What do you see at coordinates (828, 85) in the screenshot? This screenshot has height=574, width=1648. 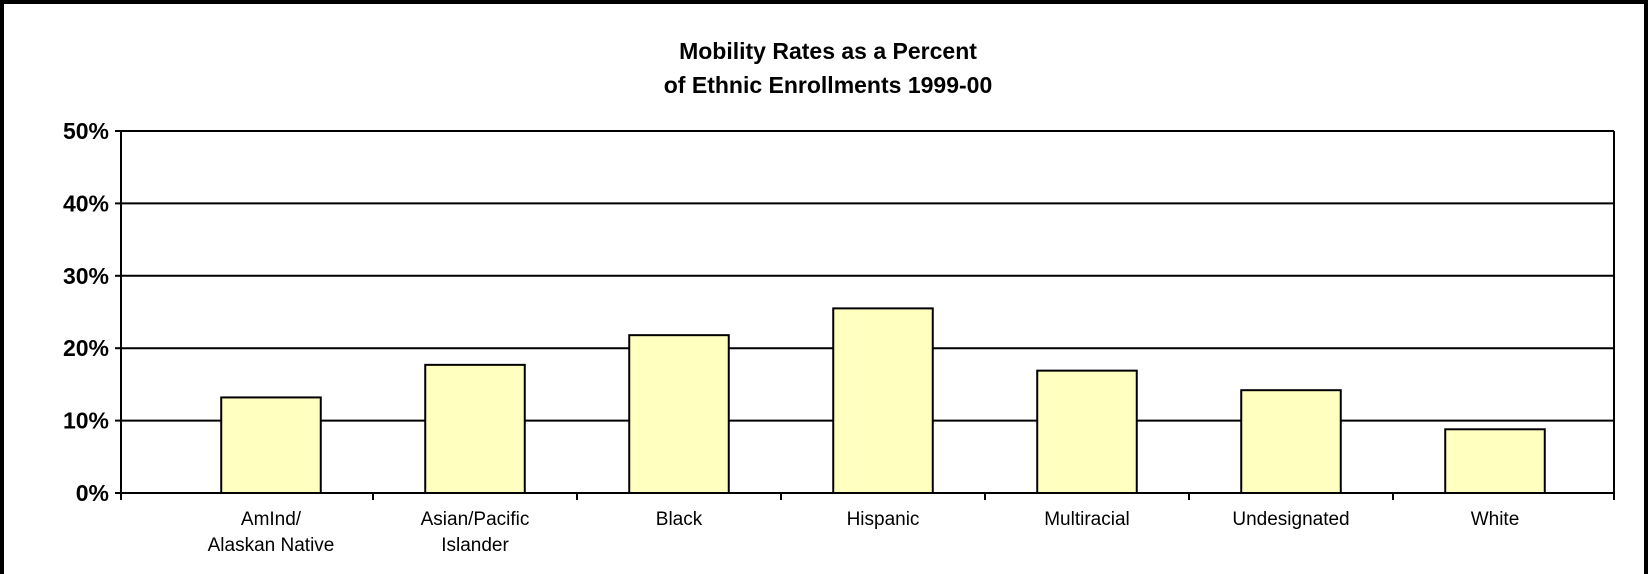 I see `chart-title-line-2: of Ethnic Enrollments 1999-00` at bounding box center [828, 85].